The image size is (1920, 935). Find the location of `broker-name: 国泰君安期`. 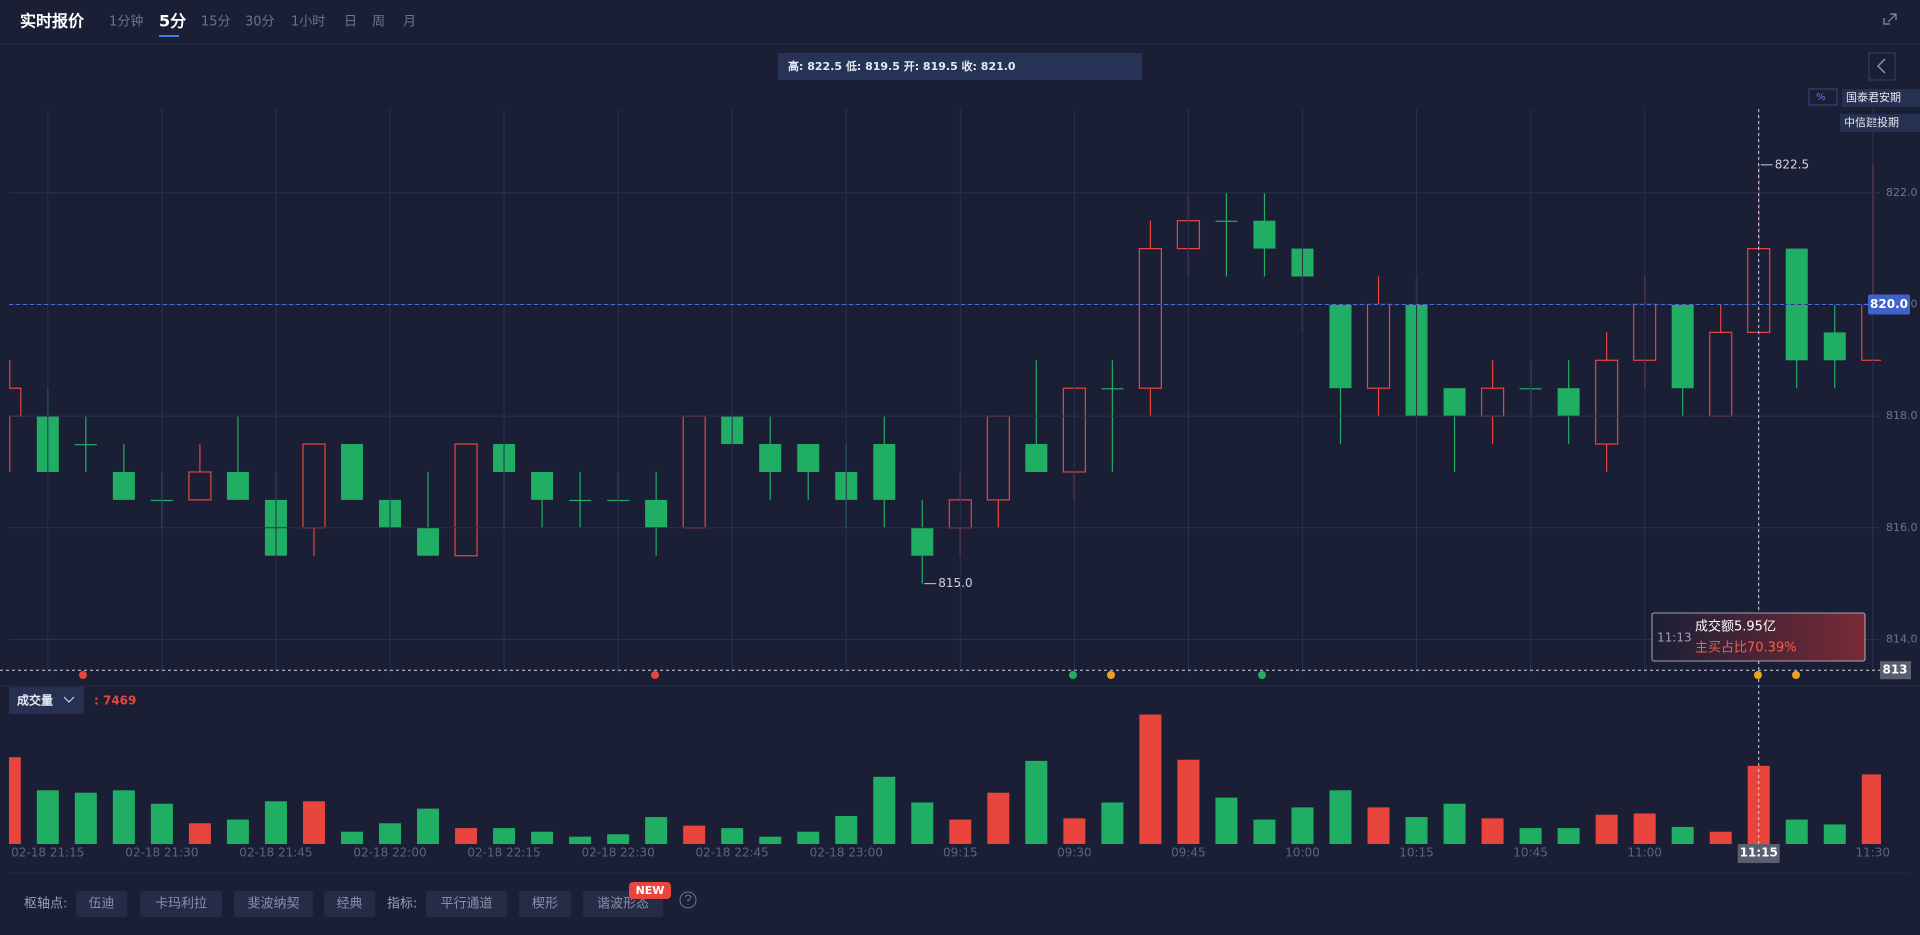

broker-name: 国泰君安期 is located at coordinates (1873, 97).